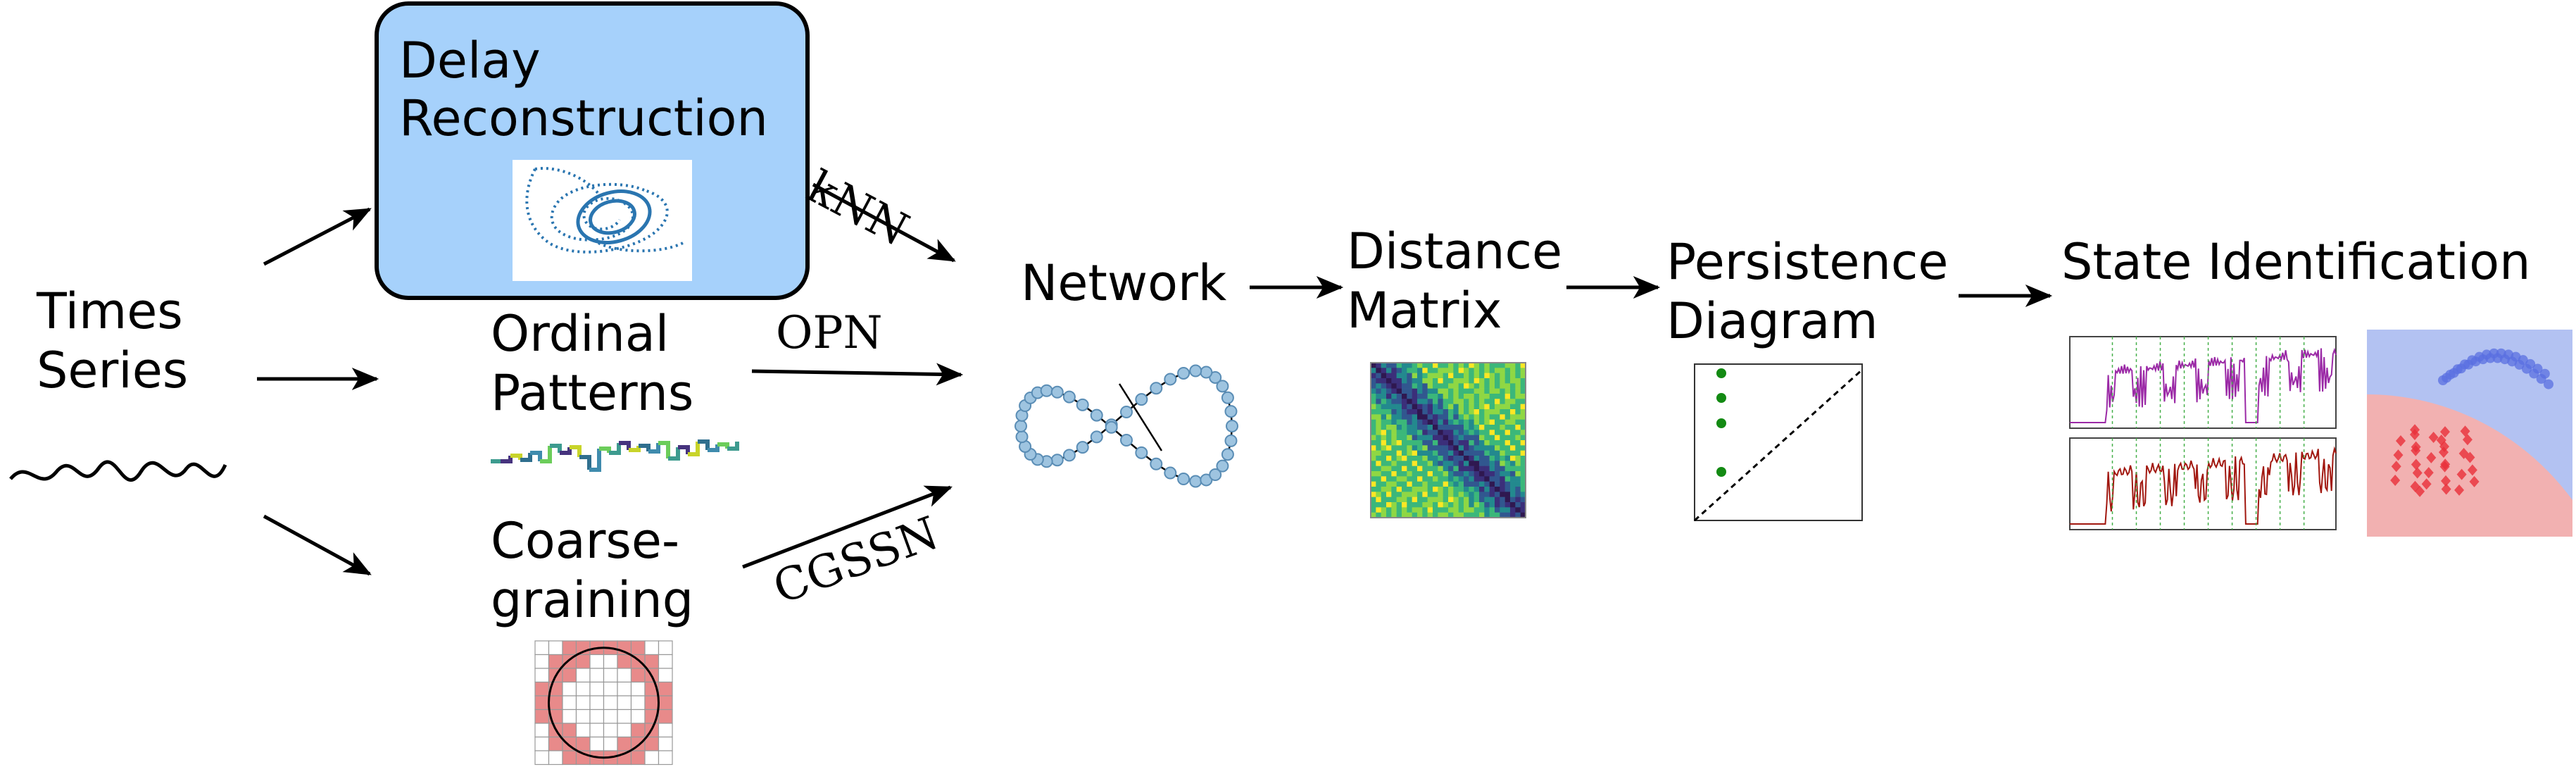  Describe the element at coordinates (615, 455) in the screenshot. I see `ordinal-patterns-thumbnail` at that location.